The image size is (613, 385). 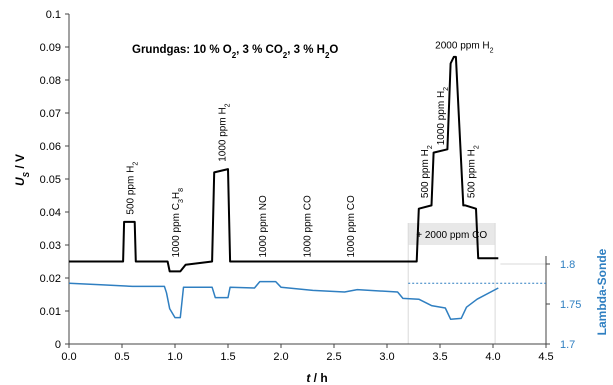 I want to click on x-tick-label: 3.5, so click(x=439, y=357).